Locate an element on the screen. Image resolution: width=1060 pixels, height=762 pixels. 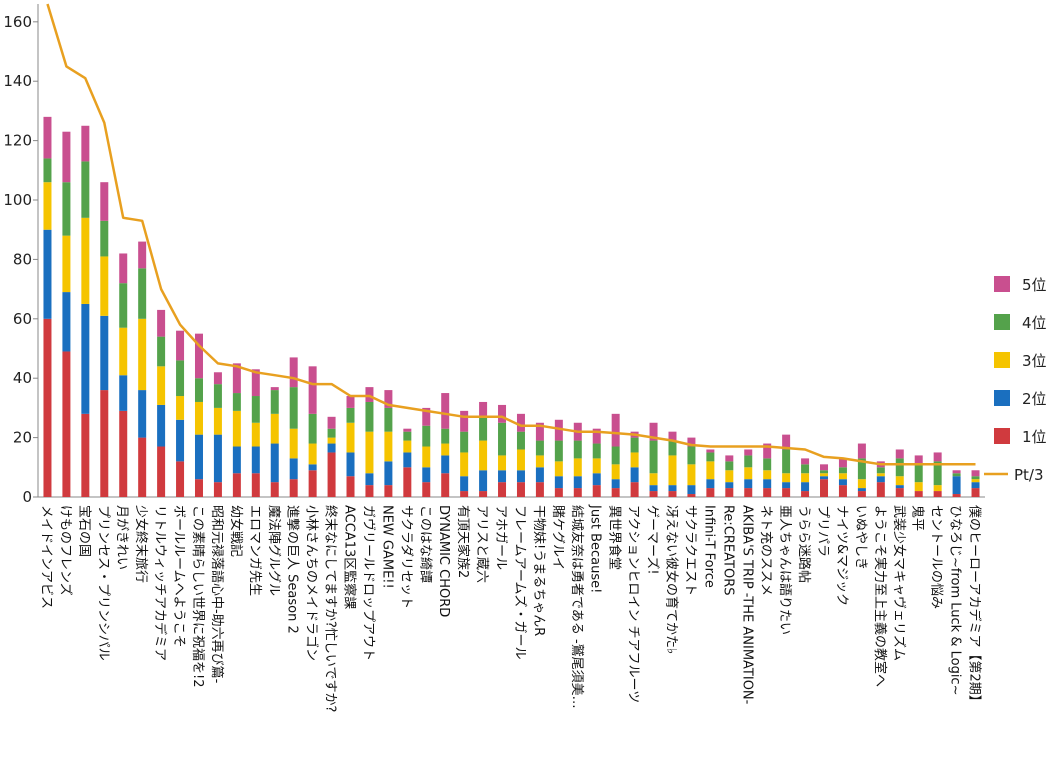
category-label: ネト充のススメ is located at coordinates (766, 550).